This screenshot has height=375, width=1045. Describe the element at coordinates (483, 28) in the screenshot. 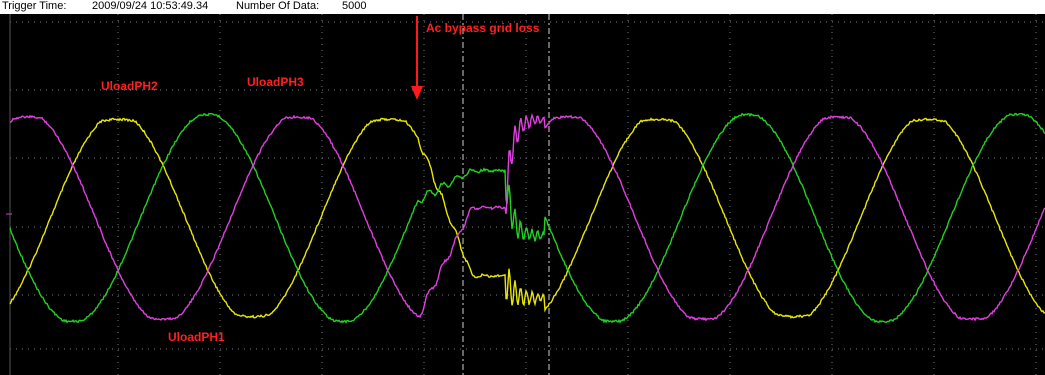

I see `annotation-ac-bypass-grid-loss: Ac bypass grid loss` at that location.